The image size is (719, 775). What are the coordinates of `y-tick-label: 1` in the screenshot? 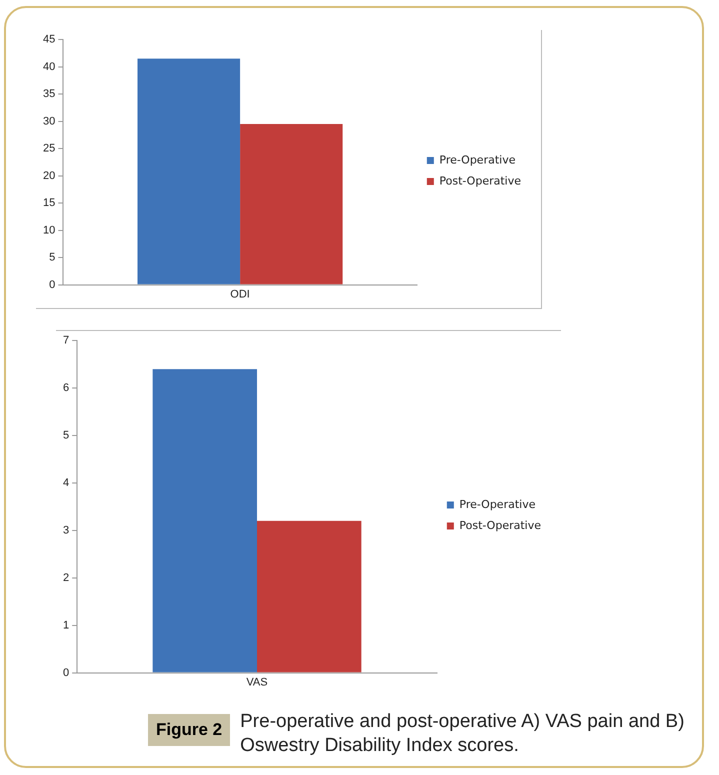 It's located at (66, 625).